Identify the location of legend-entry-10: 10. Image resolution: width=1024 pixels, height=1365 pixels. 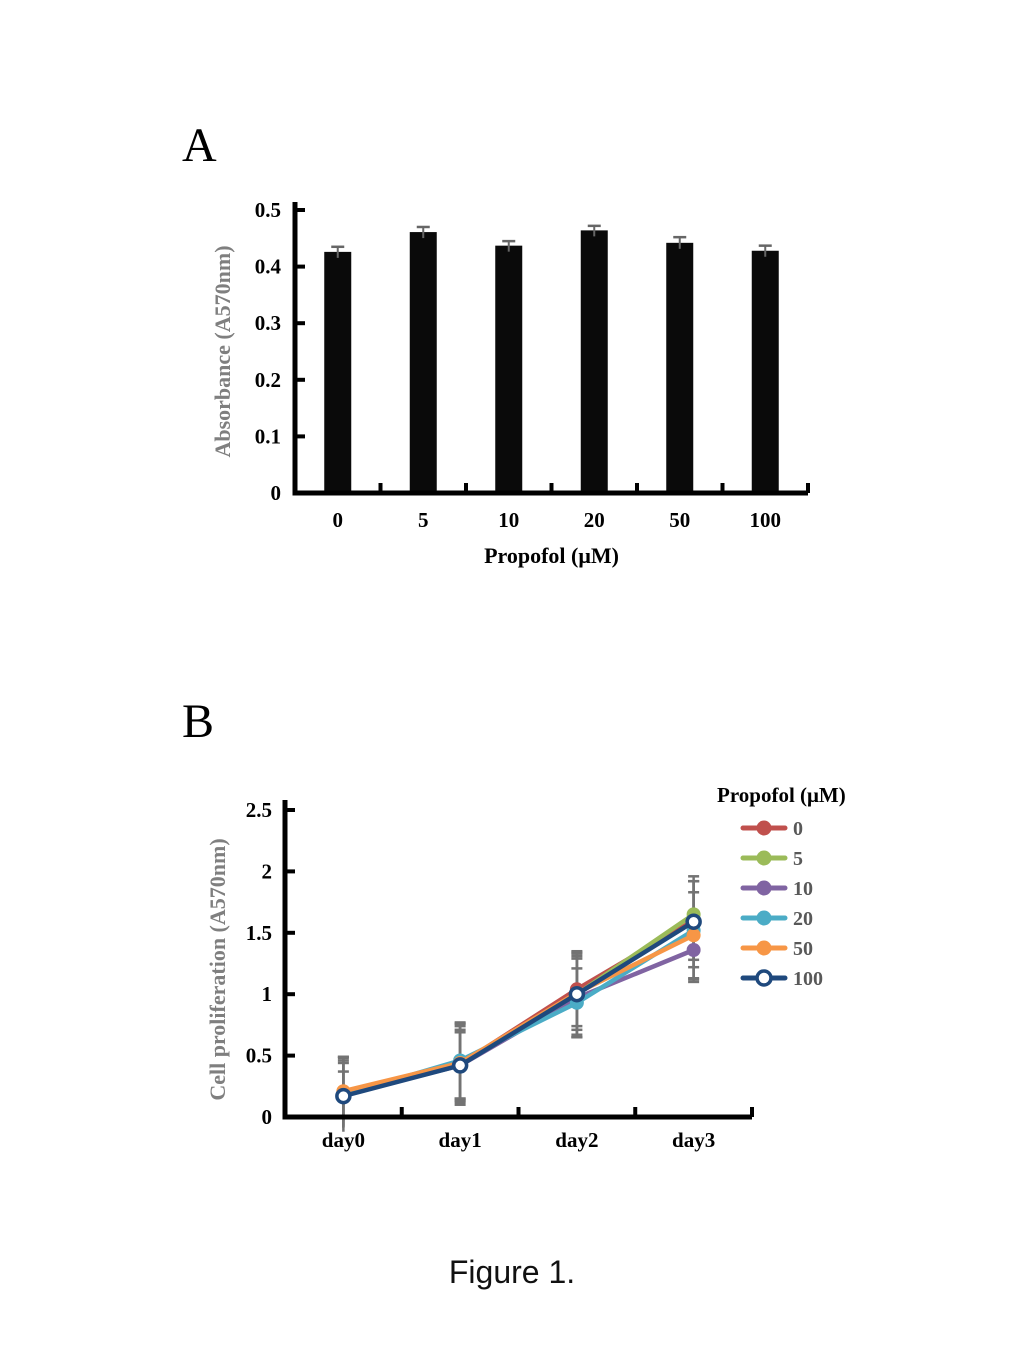
(776, 889).